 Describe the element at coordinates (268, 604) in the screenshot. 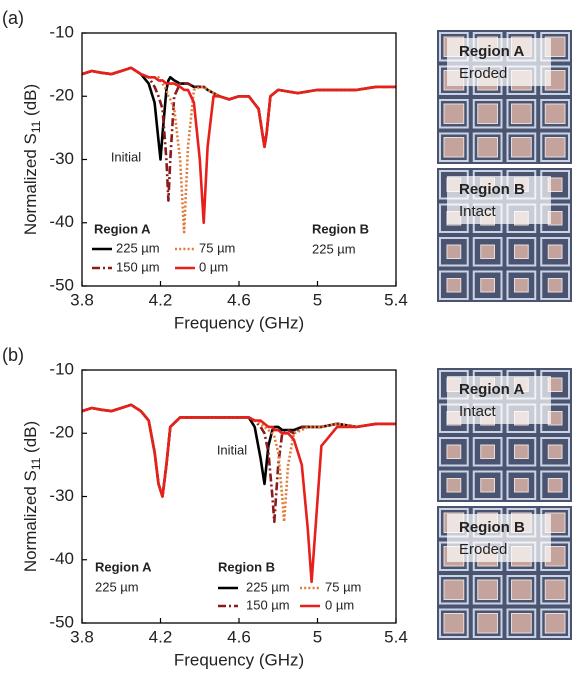

I see `legend-label: 150 µm` at that location.